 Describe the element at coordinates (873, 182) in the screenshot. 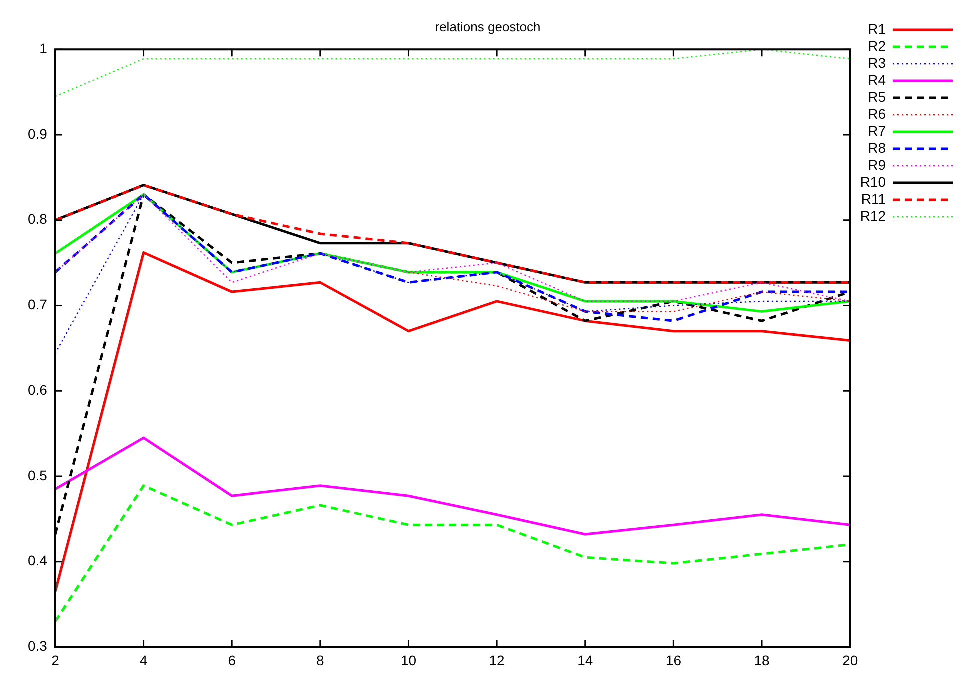

I see `legend-label: R10` at that location.